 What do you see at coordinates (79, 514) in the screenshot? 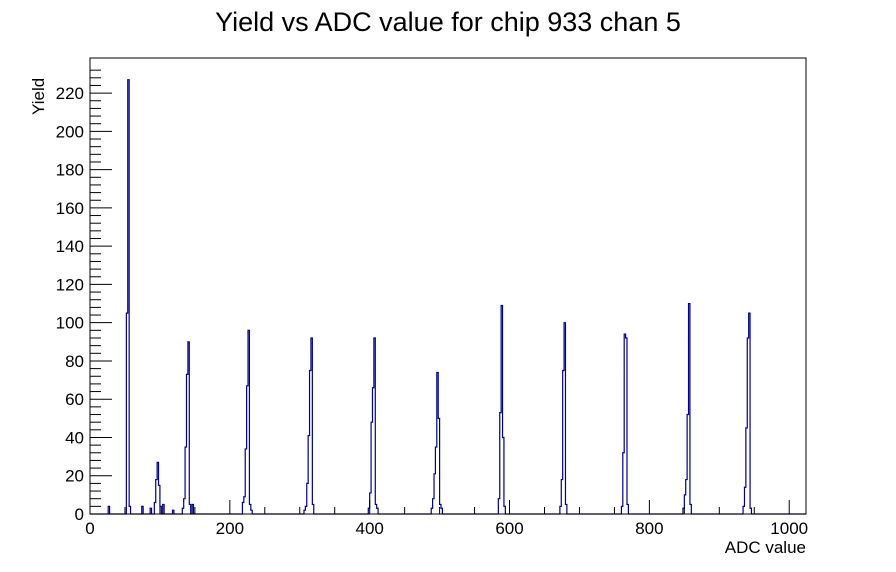
I see `y-tick-label: 0` at bounding box center [79, 514].